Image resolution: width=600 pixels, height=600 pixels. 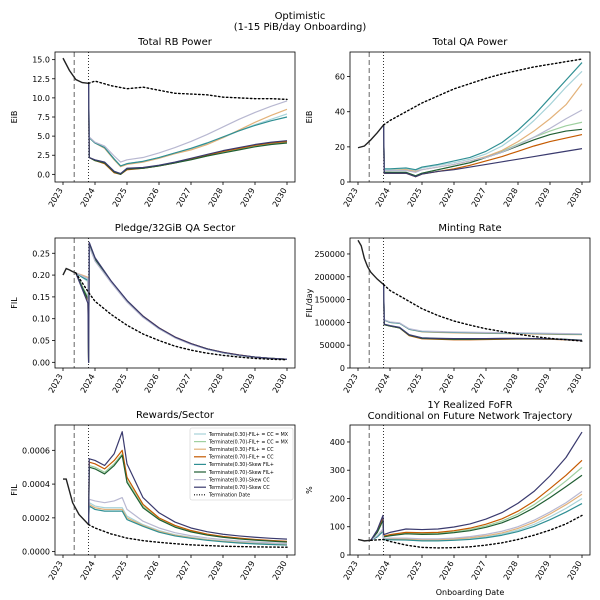 I want to click on panel-title: Total RB Power, so click(x=175, y=42).